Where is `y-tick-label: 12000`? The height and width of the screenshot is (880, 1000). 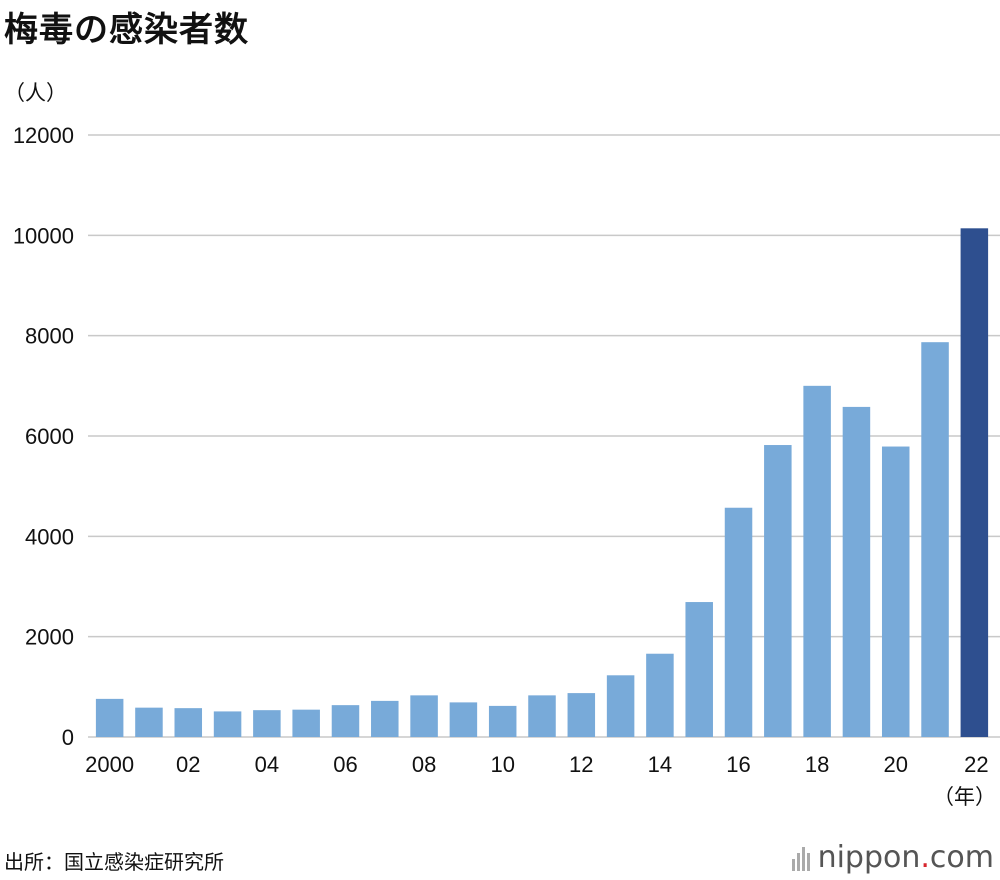
y-tick-label: 12000 is located at coordinates (43, 135).